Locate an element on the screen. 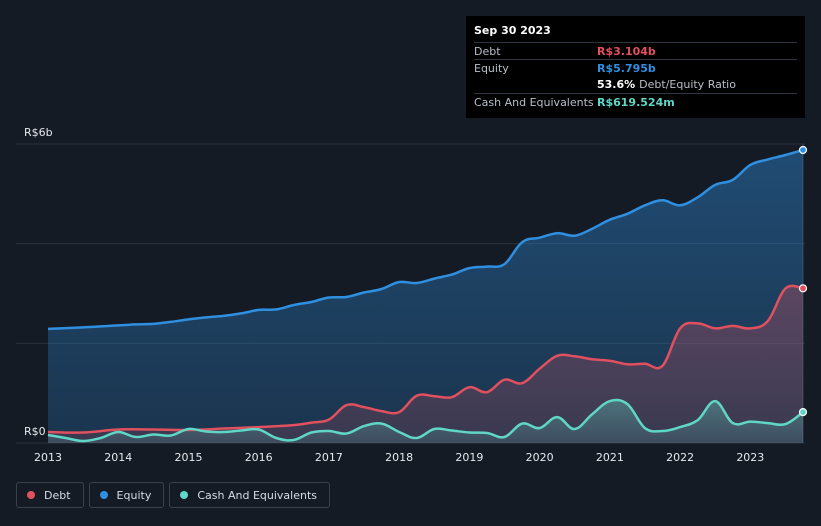  chart-legend: Debt Equity Cash And Equivalents is located at coordinates (173, 495).